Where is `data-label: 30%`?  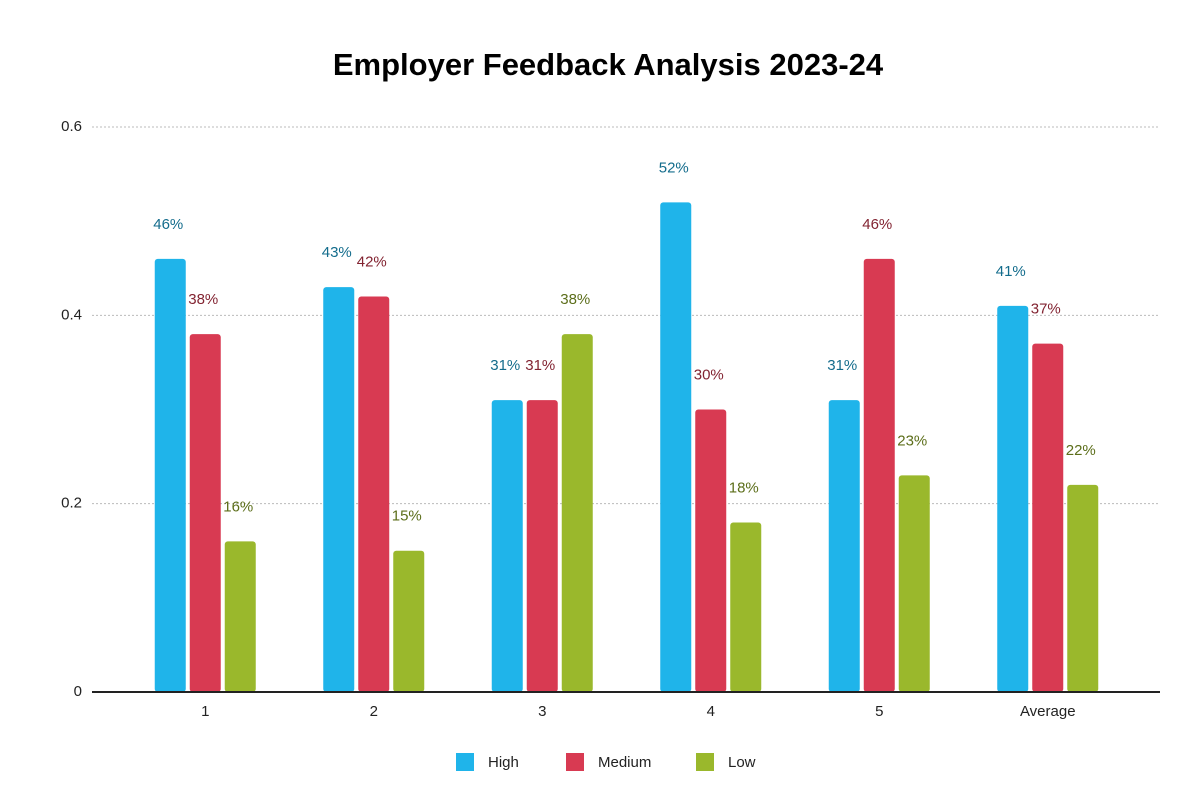 data-label: 30% is located at coordinates (709, 374).